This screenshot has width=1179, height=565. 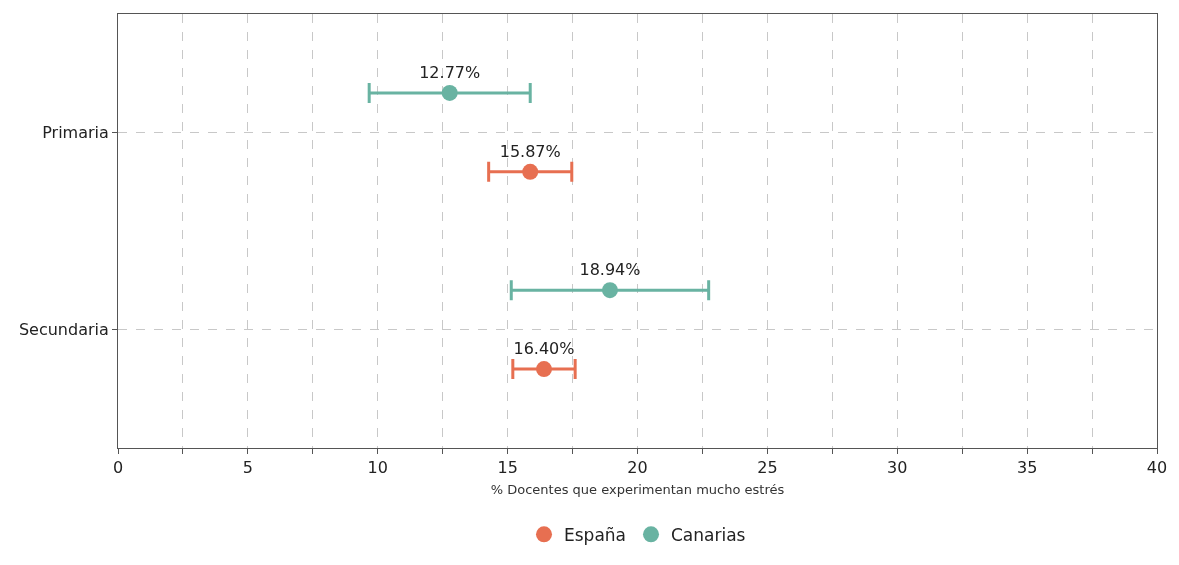 I want to click on x-tick-label: 10, so click(x=377, y=468).